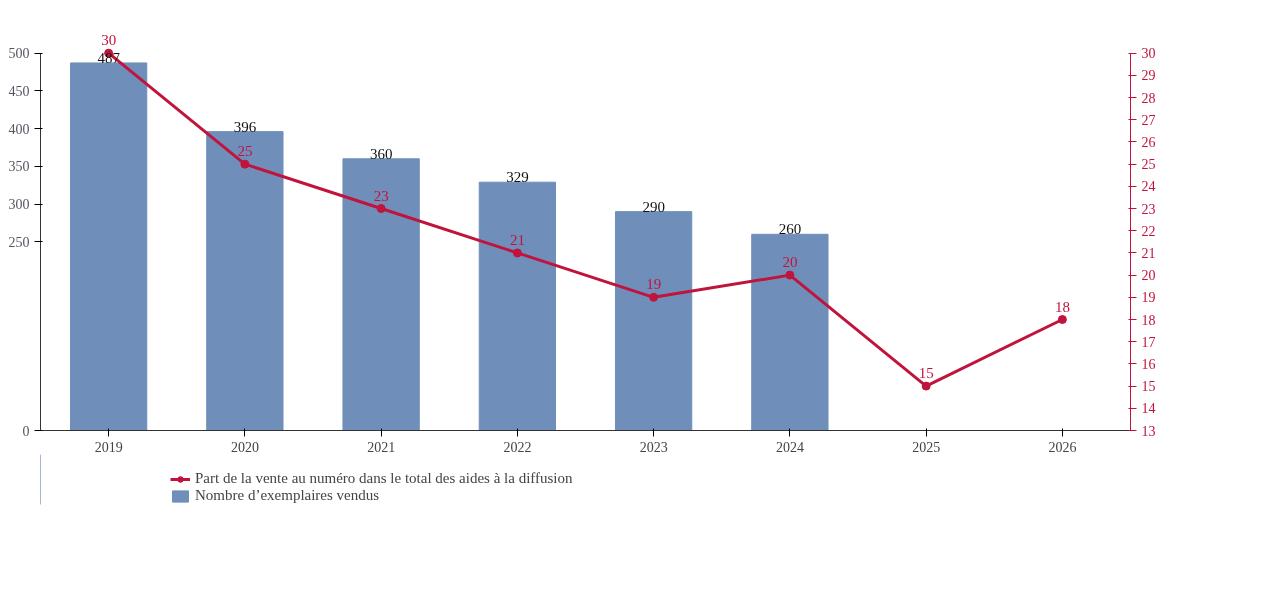 This screenshot has width=1272, height=603. I want to click on y2-tick-label: 27, so click(1148, 120).